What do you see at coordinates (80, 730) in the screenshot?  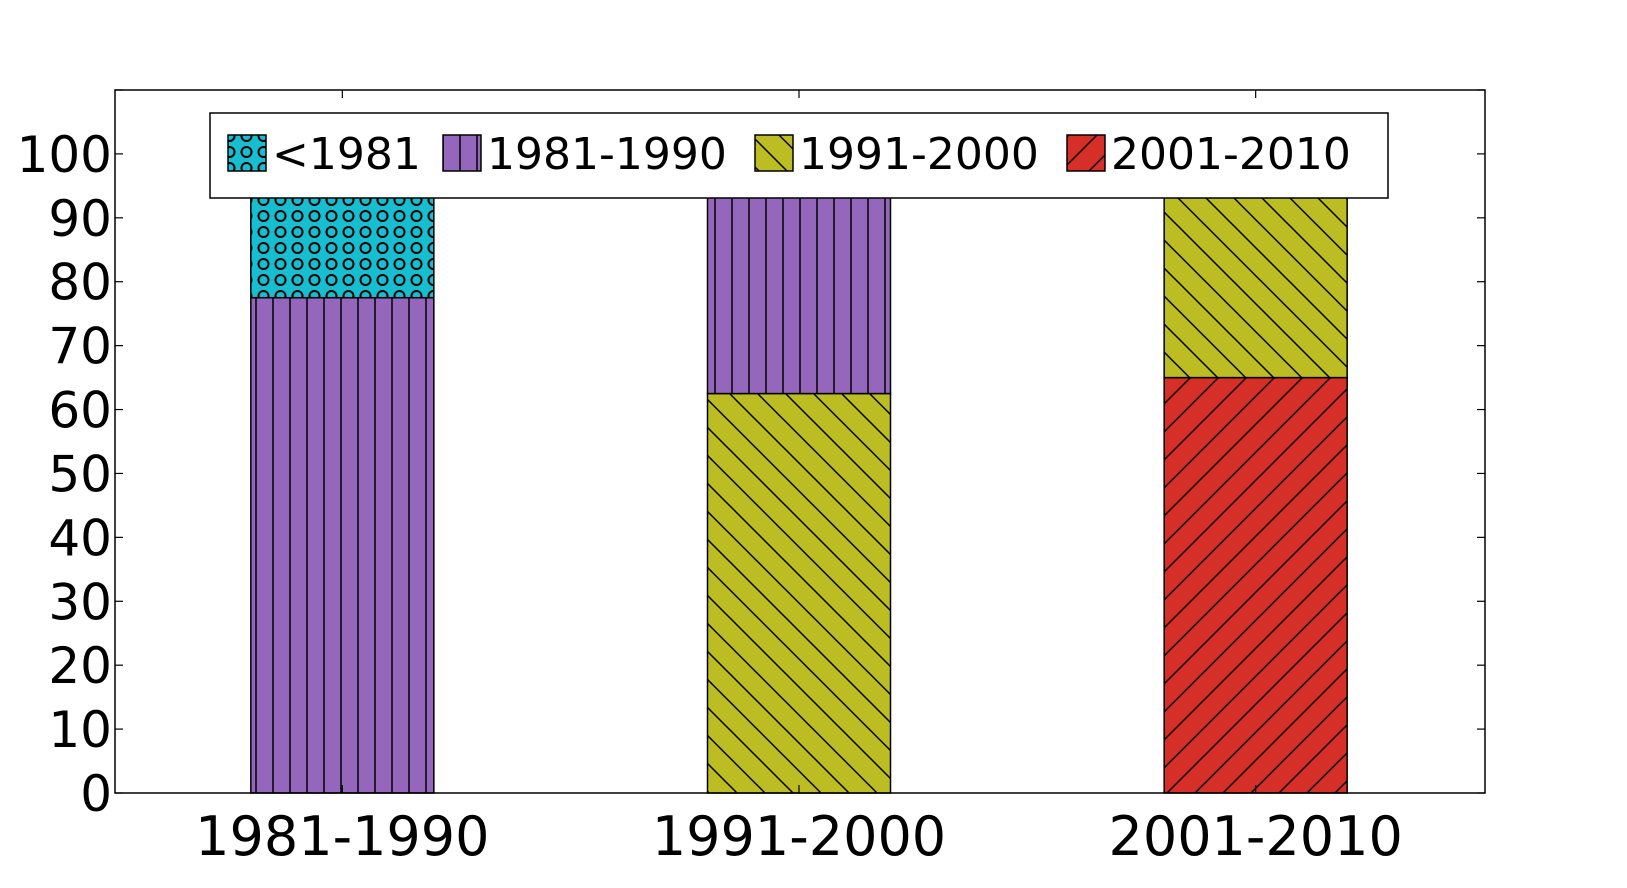 I see `y-tick-label: 10` at bounding box center [80, 730].